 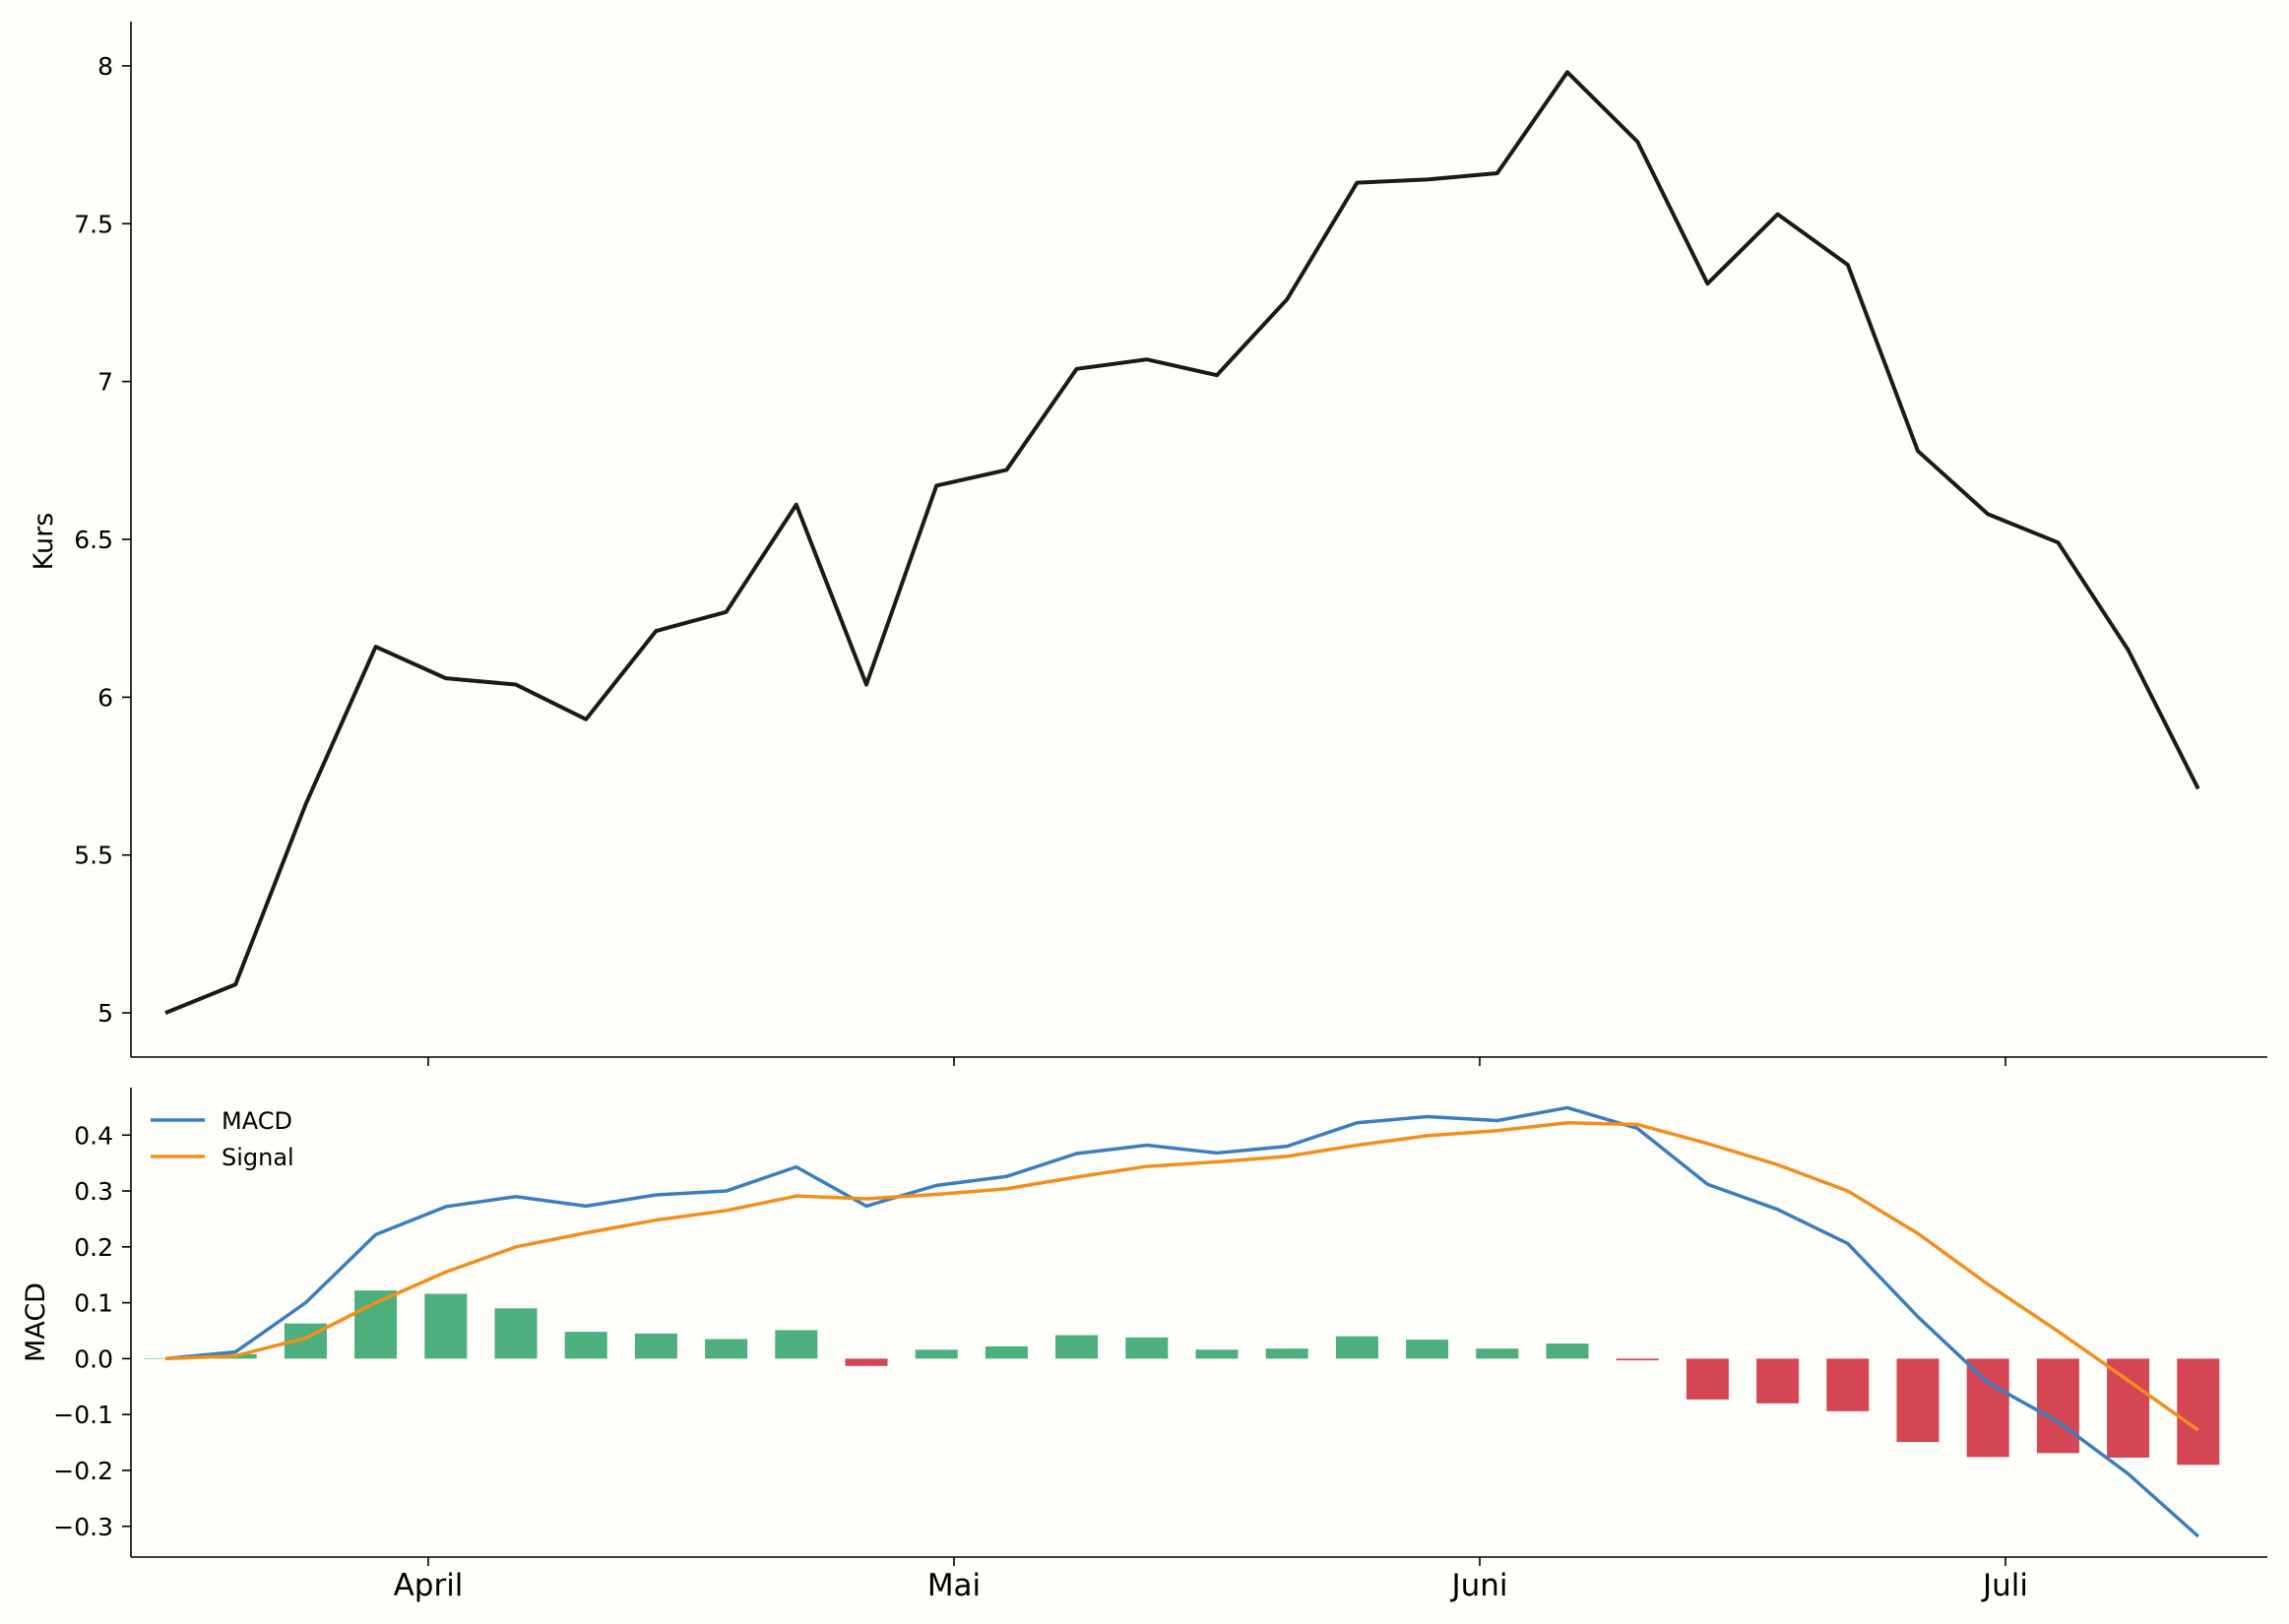 I want to click on price-y-tick-label: 6.5, so click(x=93, y=540).